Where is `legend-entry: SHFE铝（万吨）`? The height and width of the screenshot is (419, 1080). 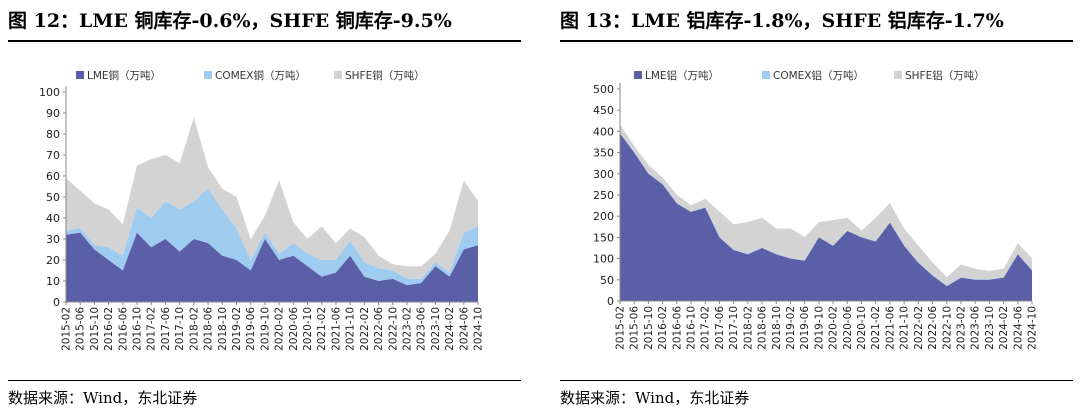
legend-entry: SHFE铝（万吨） is located at coordinates (939, 75).